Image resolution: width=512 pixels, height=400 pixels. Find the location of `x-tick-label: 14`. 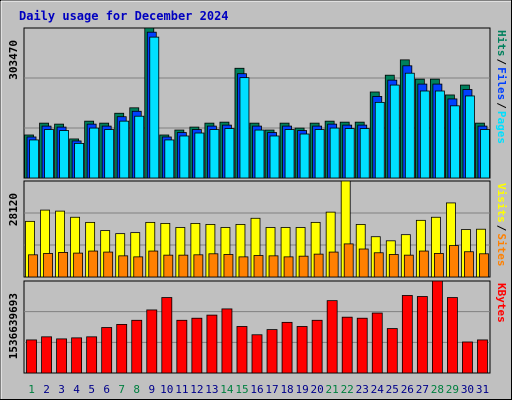

x-tick-label: 14 is located at coordinates (227, 389).